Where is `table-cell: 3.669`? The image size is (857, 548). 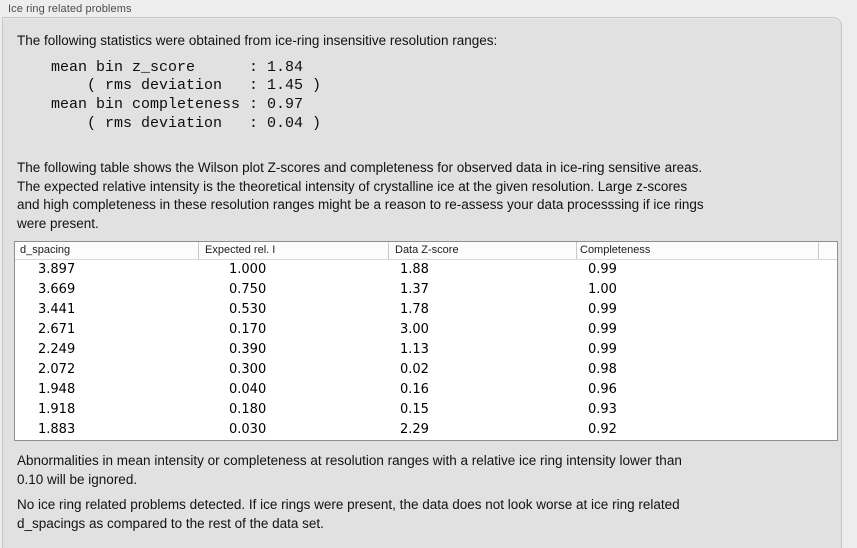 table-cell: 3.669 is located at coordinates (57, 290).